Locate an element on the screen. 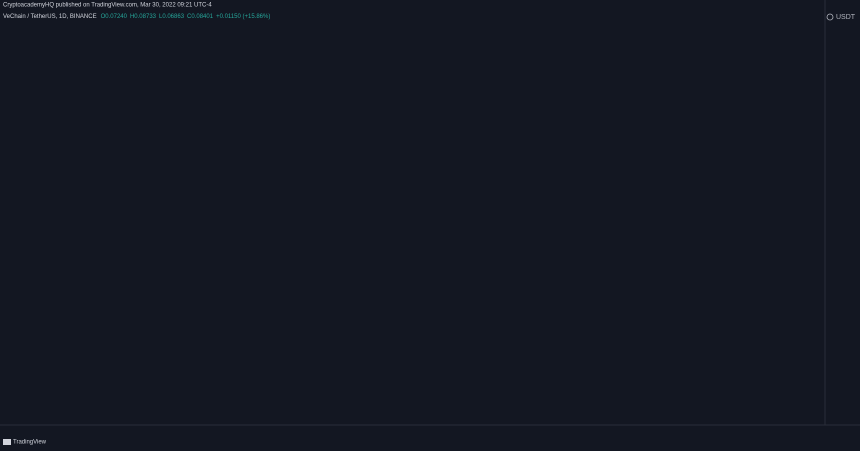 The height and width of the screenshot is (451, 860). symbol-title: VeChain / TetherUS, 1D, BINANCE is located at coordinates (50, 17).